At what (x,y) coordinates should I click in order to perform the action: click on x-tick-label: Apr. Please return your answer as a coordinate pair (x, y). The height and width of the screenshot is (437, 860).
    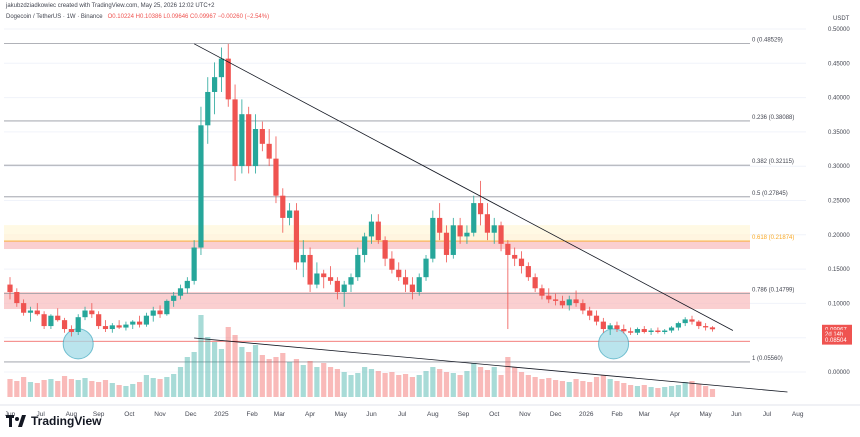
    Looking at the image, I should click on (675, 414).